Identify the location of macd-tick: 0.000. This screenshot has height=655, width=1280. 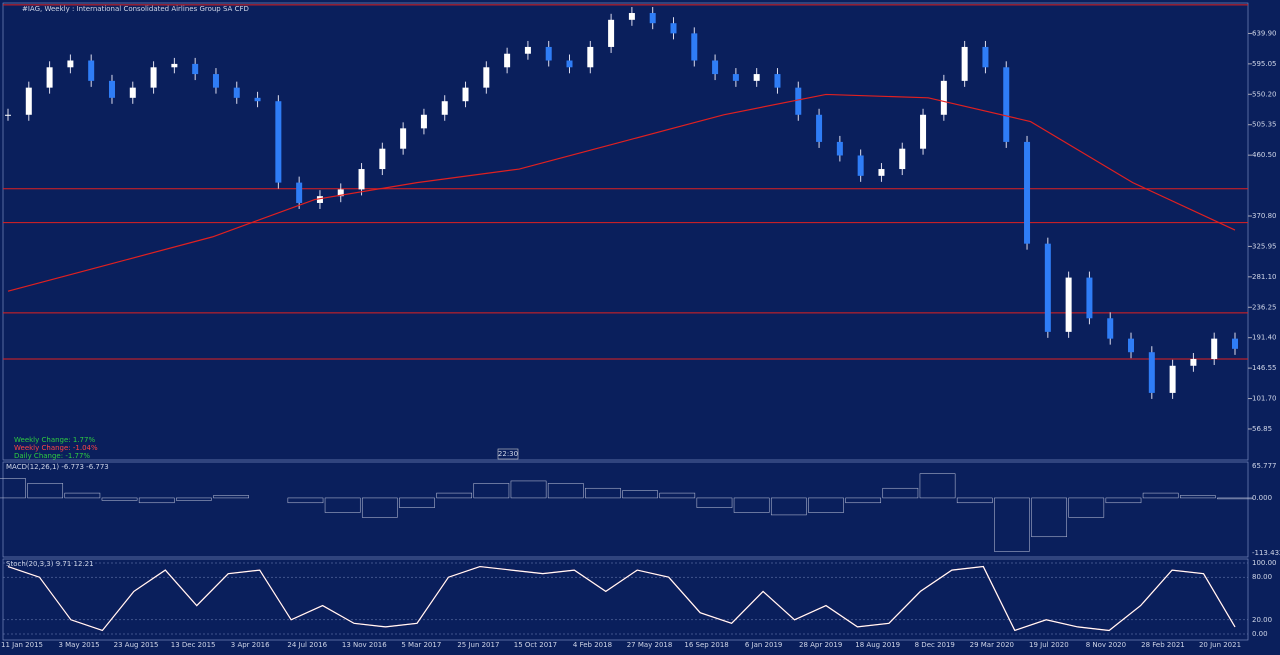
(1262, 498).